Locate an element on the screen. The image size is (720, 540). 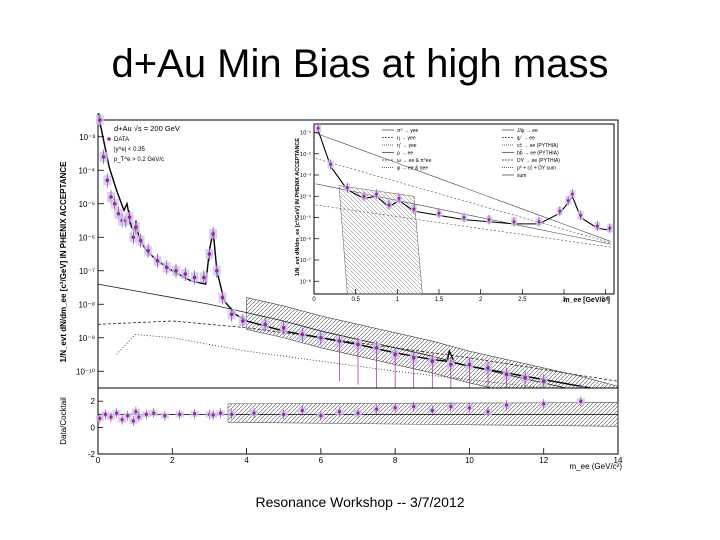
ratio-y-tick-label: 2 is located at coordinates (93, 401).